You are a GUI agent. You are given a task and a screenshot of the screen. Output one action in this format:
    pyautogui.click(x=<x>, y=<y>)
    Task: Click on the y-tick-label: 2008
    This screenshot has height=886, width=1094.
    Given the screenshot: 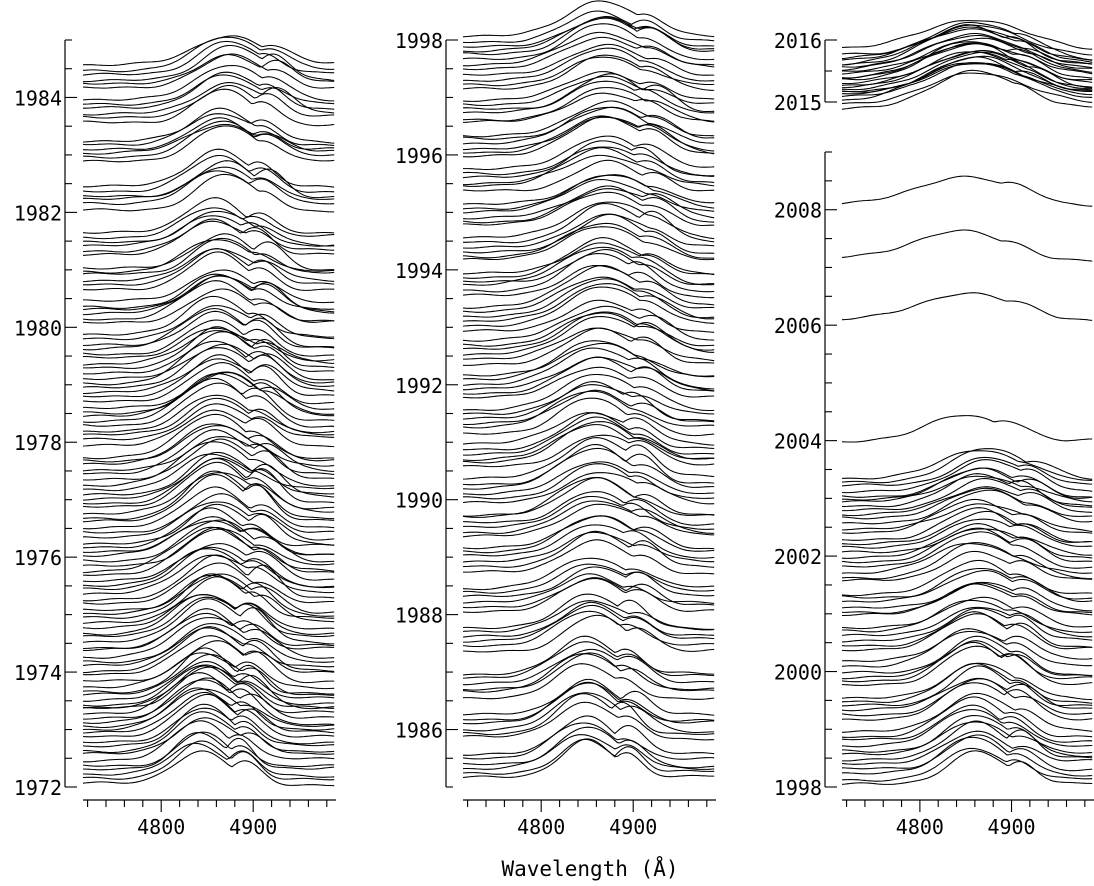 What is the action you would take?
    pyautogui.click(x=798, y=211)
    